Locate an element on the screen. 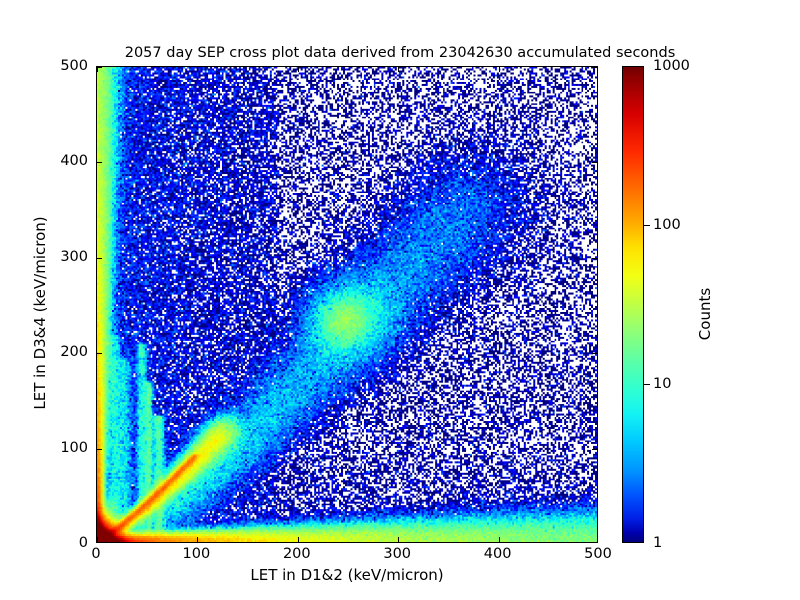  x-tick-label-400: 400 is located at coordinates (497, 554).